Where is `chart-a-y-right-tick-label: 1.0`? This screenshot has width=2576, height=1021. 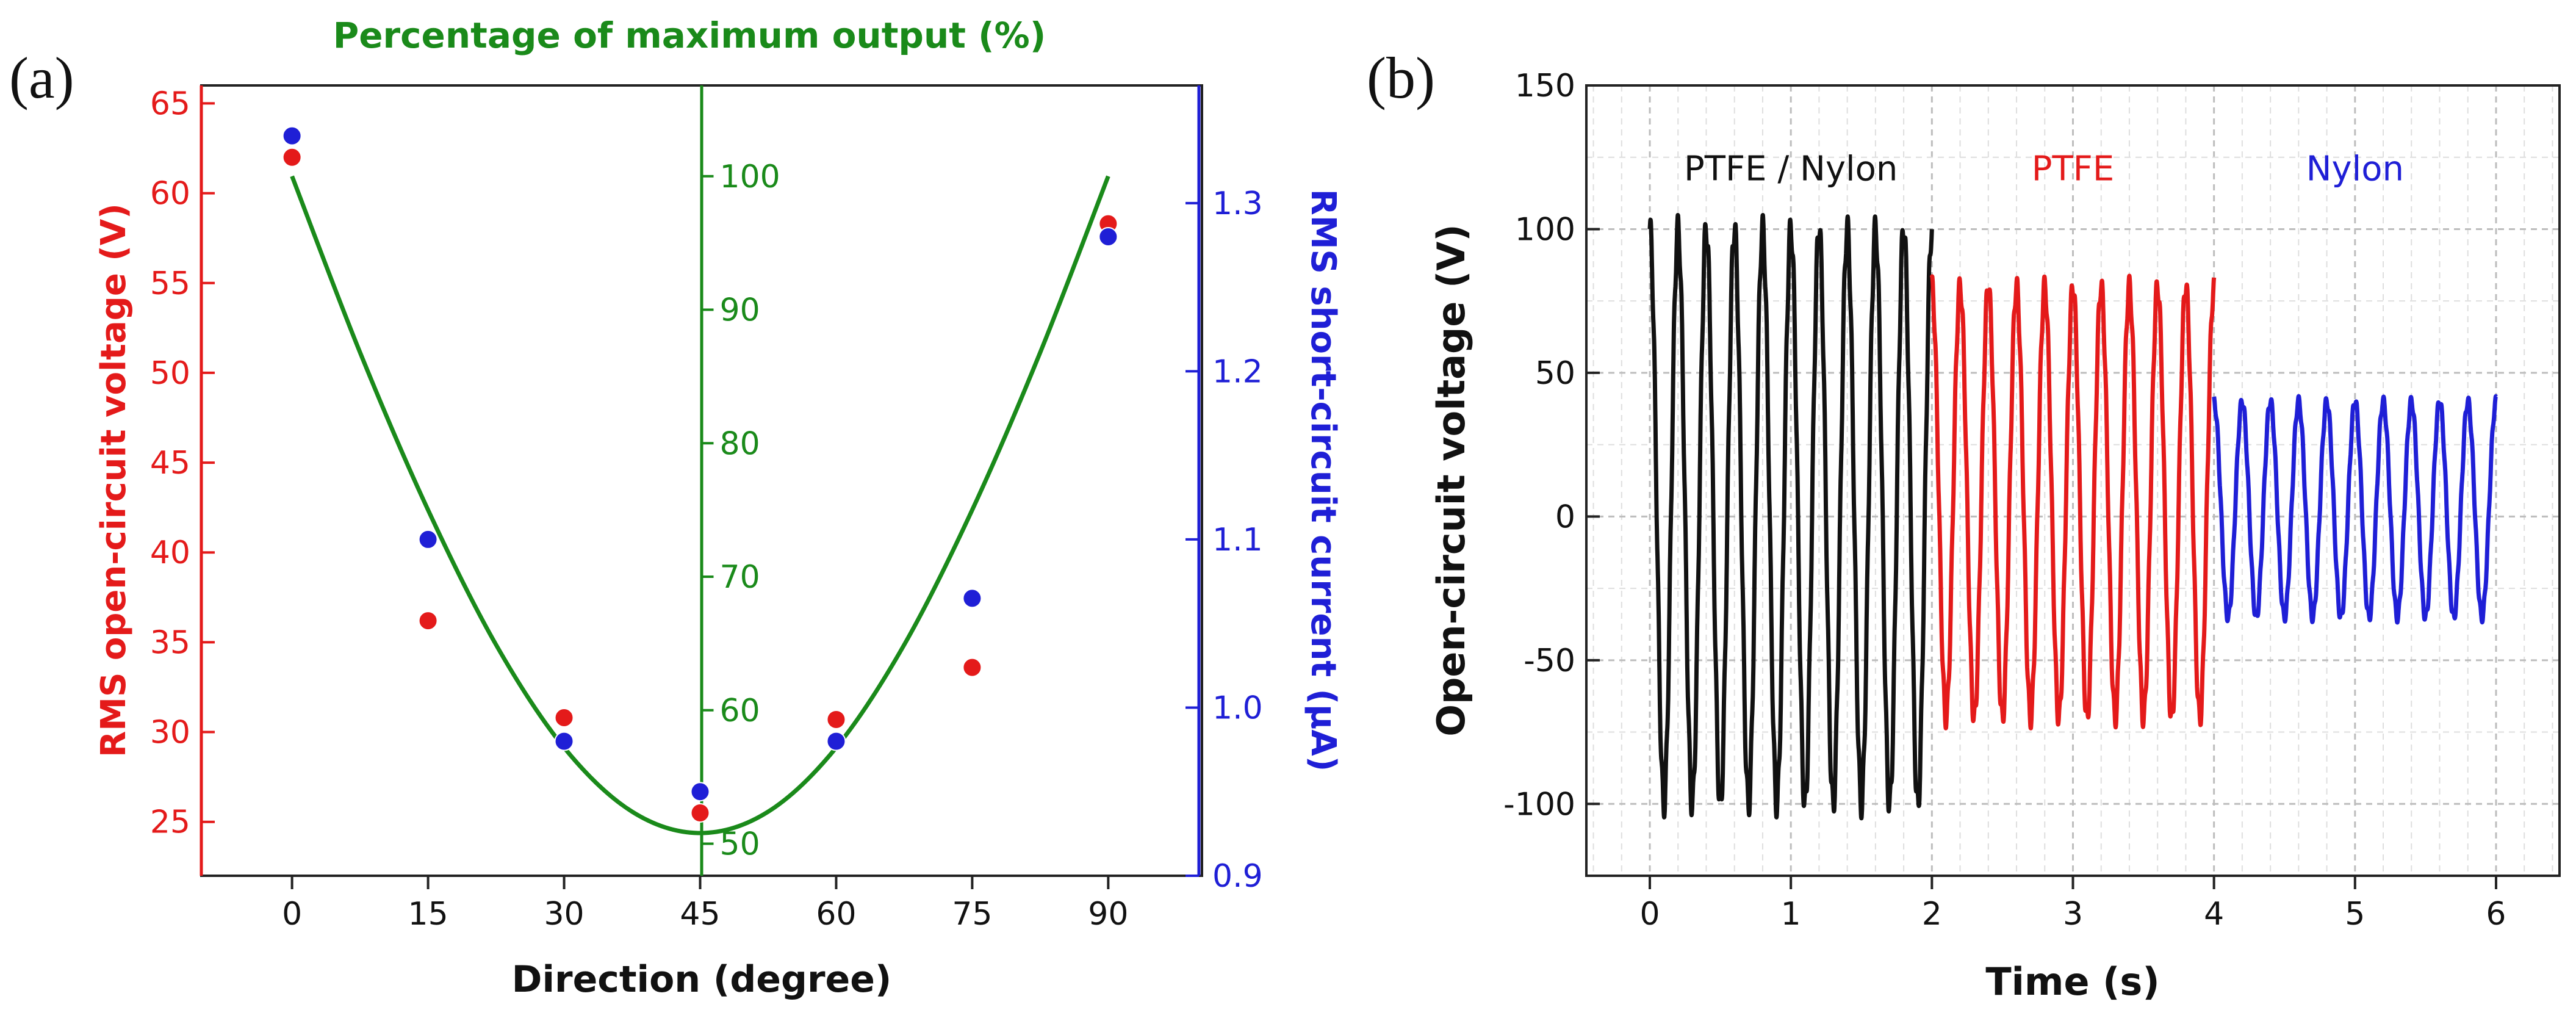 chart-a-y-right-tick-label: 1.0 is located at coordinates (1237, 708).